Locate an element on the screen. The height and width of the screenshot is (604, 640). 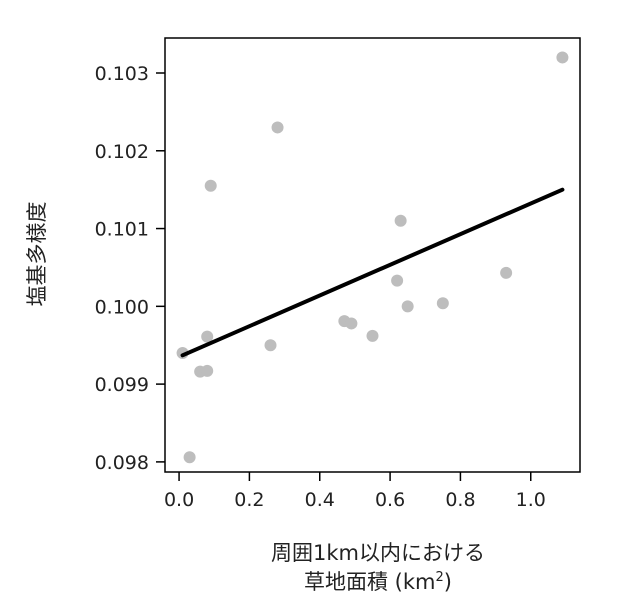
y-tick-label: 0.101 is located at coordinates (122, 230).